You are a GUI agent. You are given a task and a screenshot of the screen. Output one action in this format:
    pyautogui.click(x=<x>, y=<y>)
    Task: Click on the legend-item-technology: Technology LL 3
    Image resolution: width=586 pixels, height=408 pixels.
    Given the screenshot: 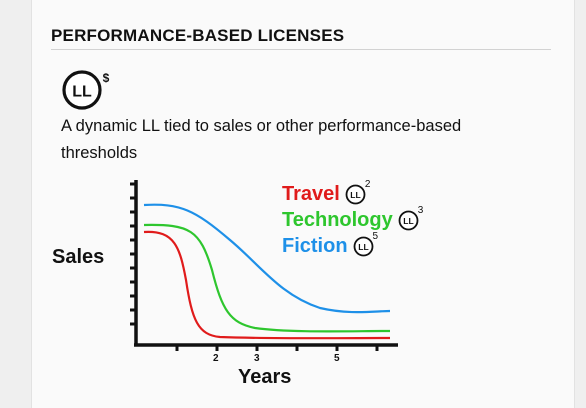 What is the action you would take?
    pyautogui.click(x=352, y=218)
    